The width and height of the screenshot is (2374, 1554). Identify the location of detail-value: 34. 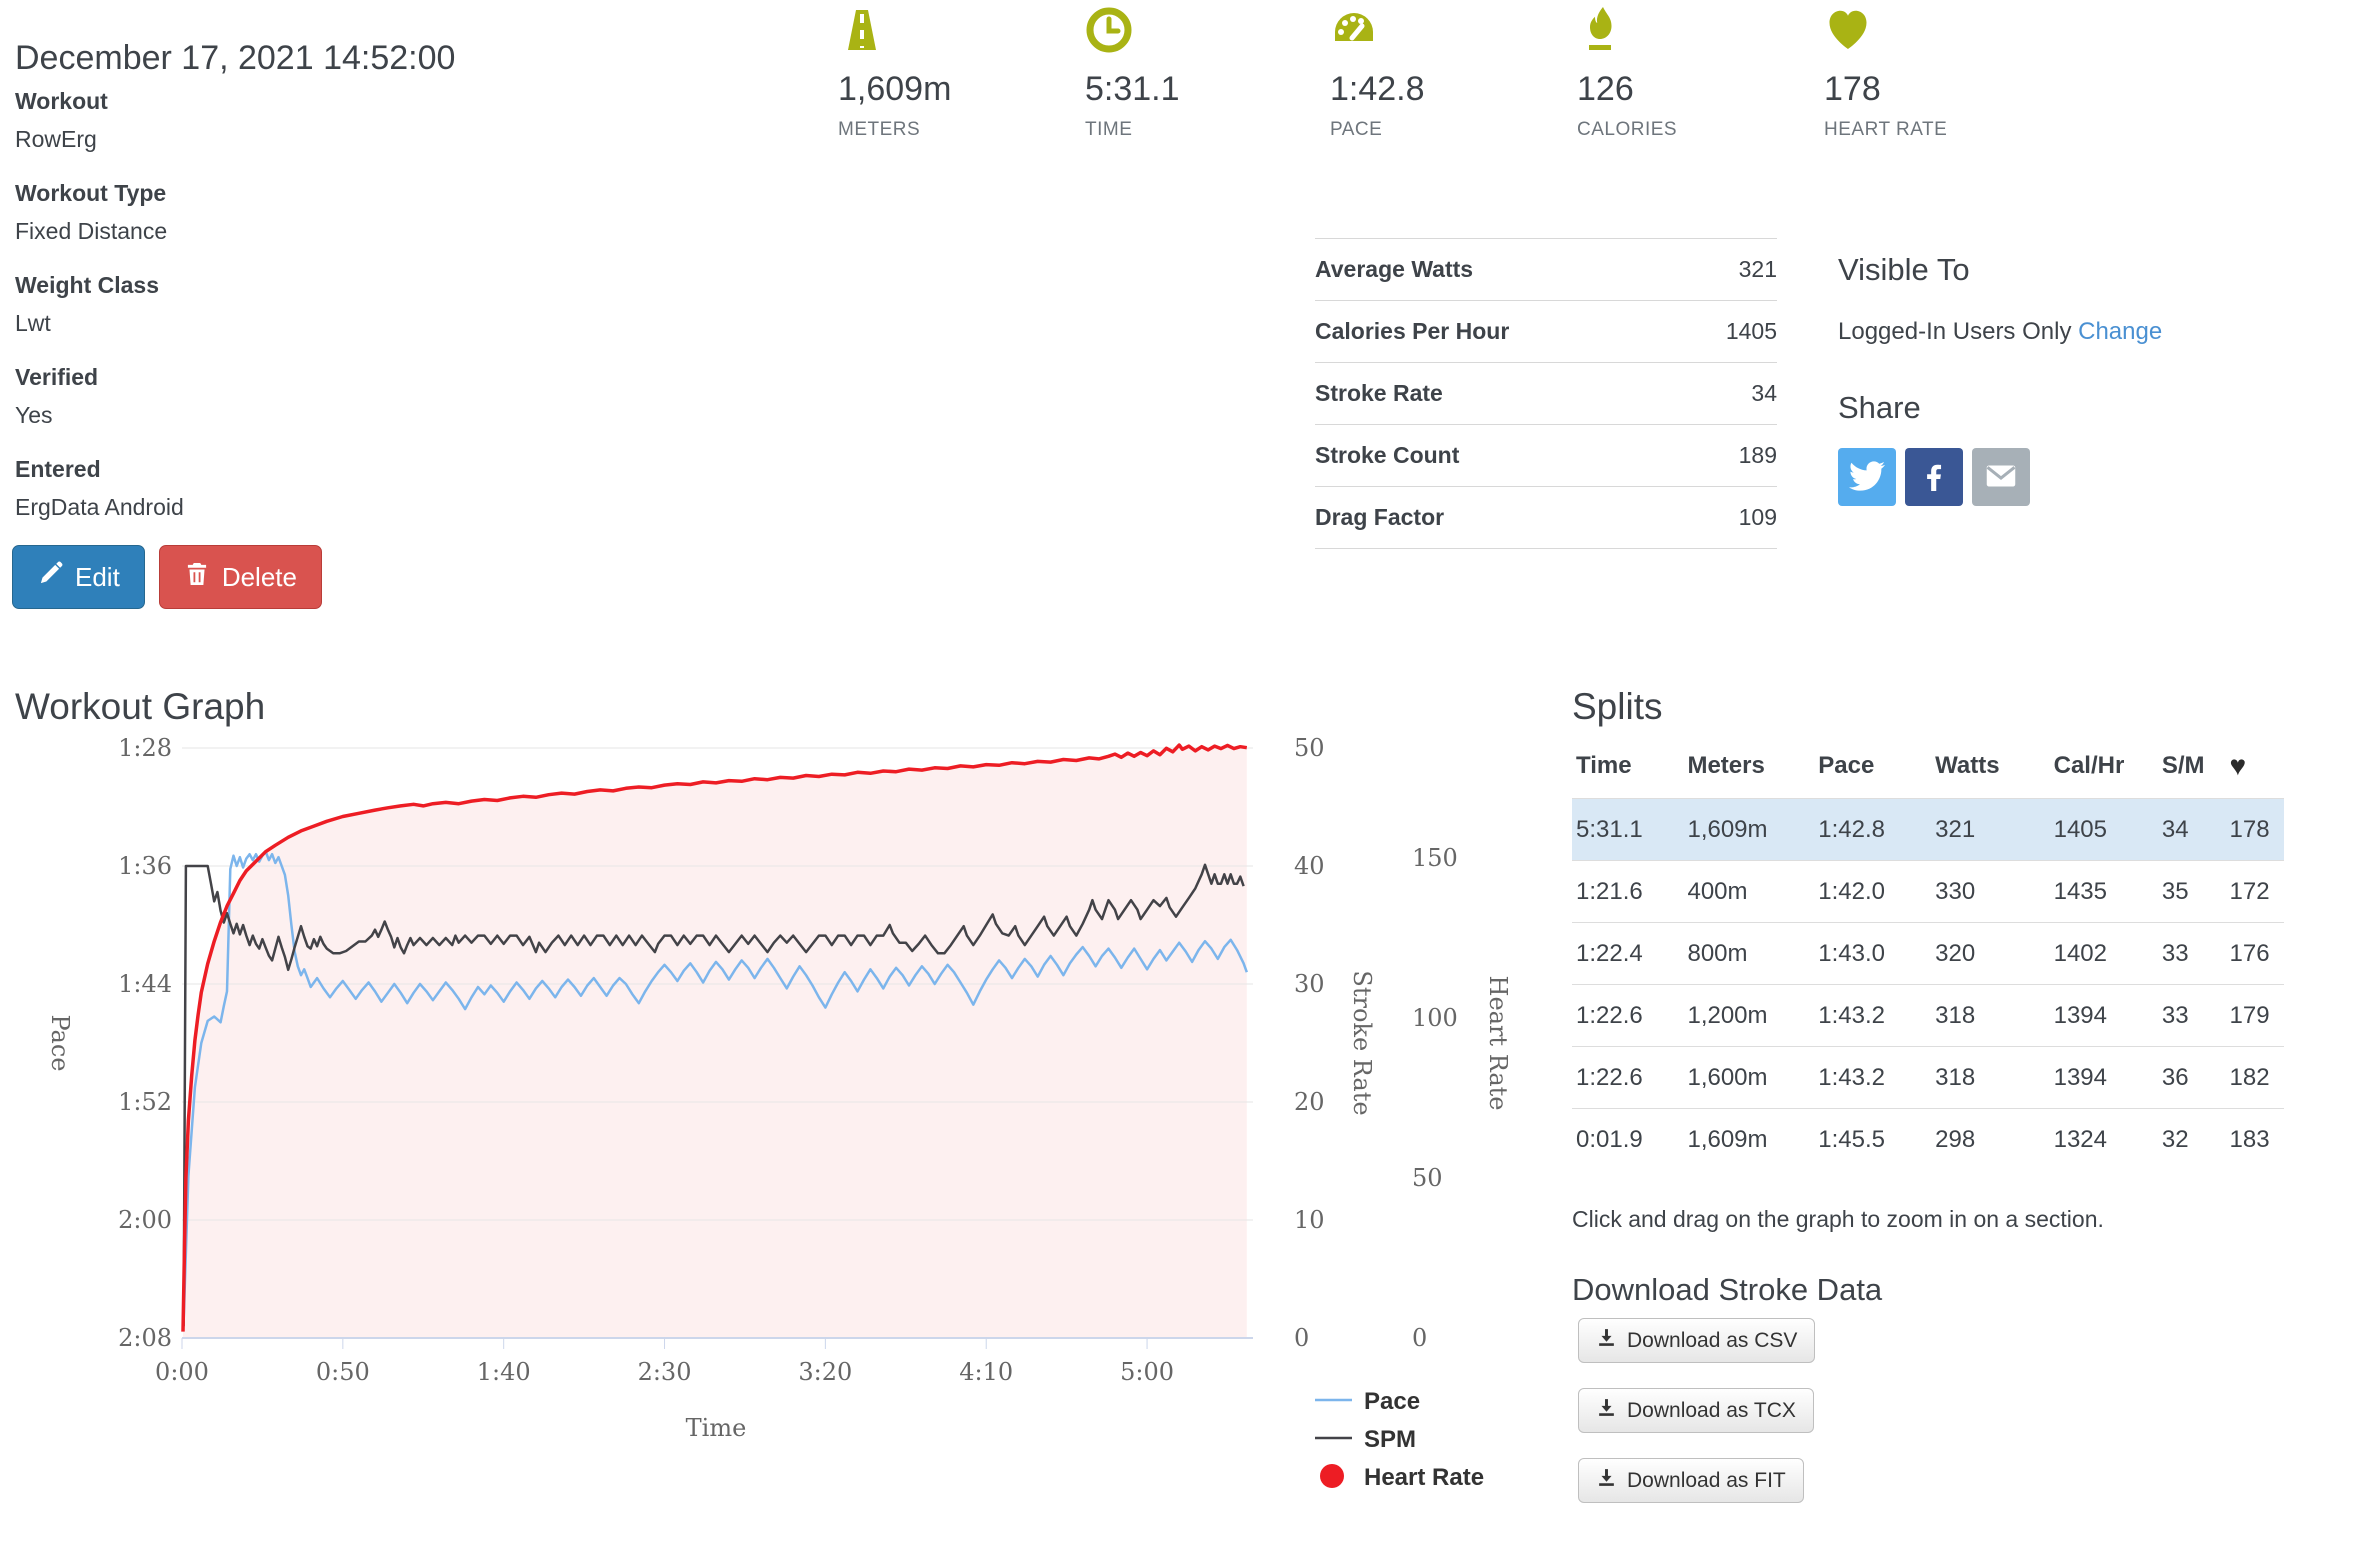
(1764, 393).